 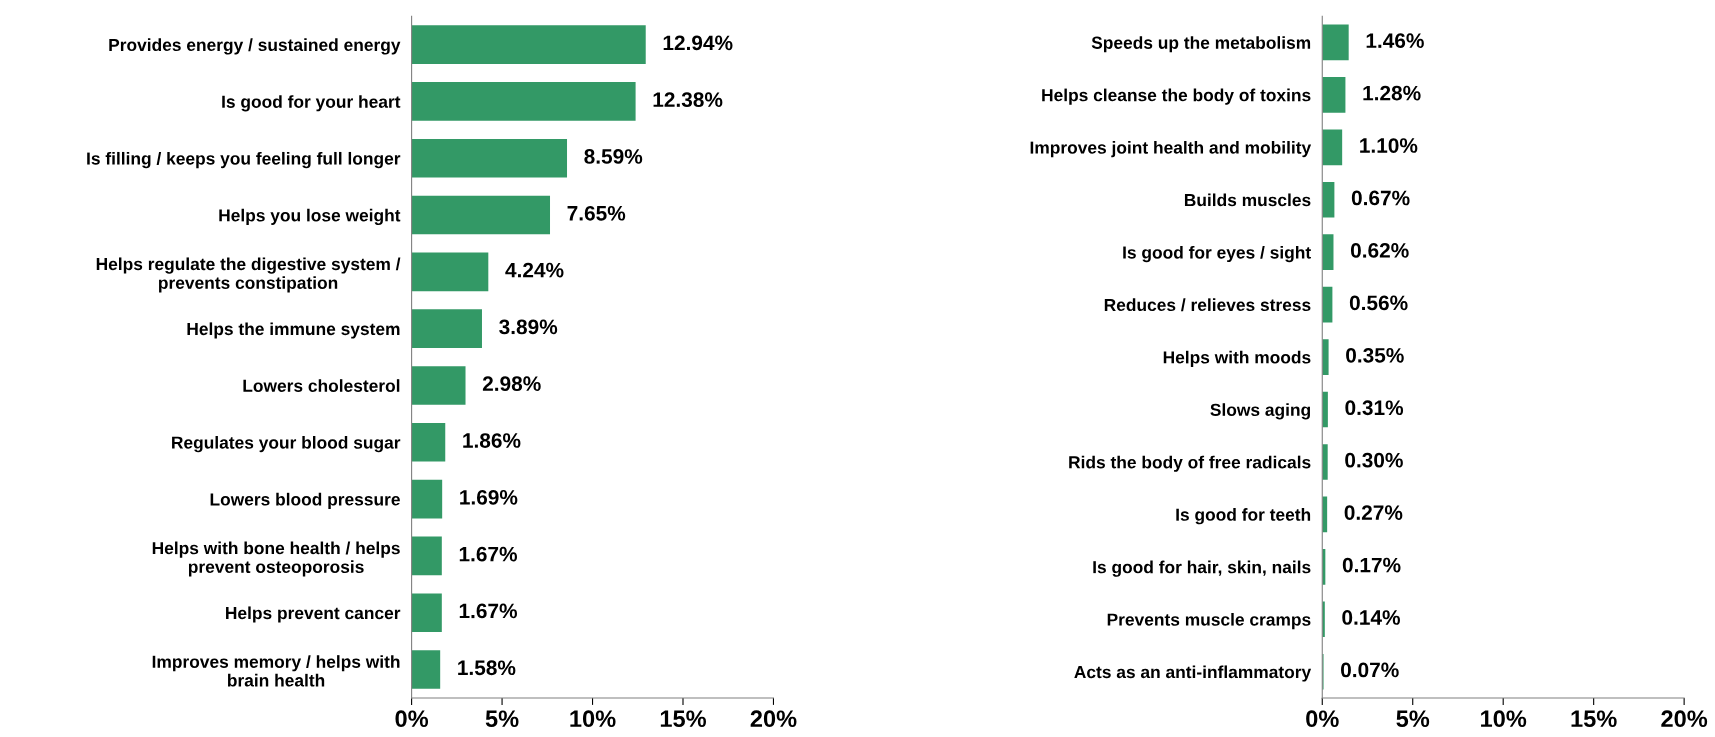 What do you see at coordinates (1217, 254) in the screenshot?
I see `y-tick-label: Is good for eyes / sight` at bounding box center [1217, 254].